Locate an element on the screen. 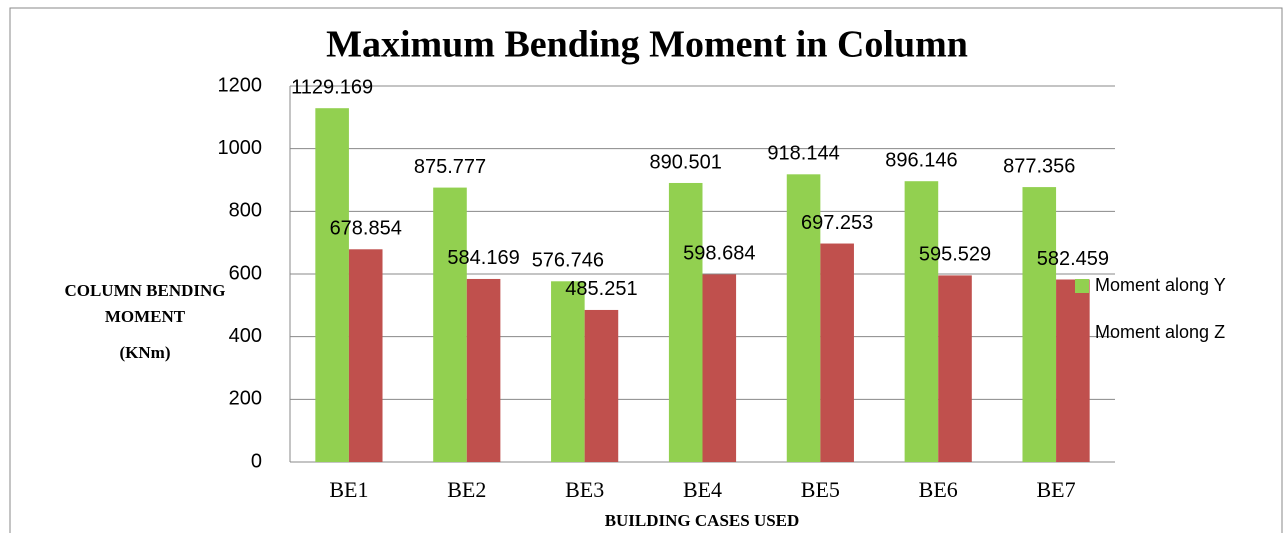 This screenshot has width=1283, height=533. y-tick-label: 1200 is located at coordinates (240, 85).